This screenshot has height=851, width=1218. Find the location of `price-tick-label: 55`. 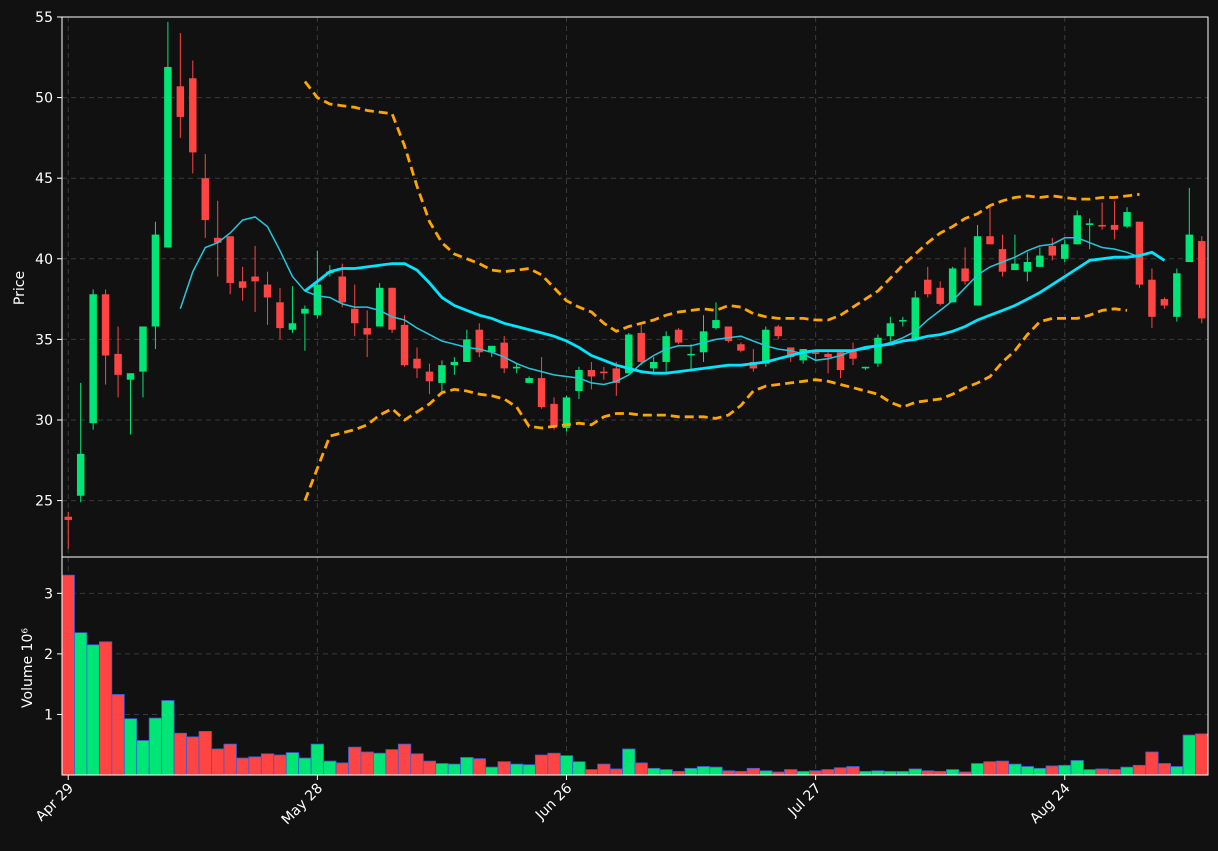

price-tick-label: 55 is located at coordinates (44, 18).